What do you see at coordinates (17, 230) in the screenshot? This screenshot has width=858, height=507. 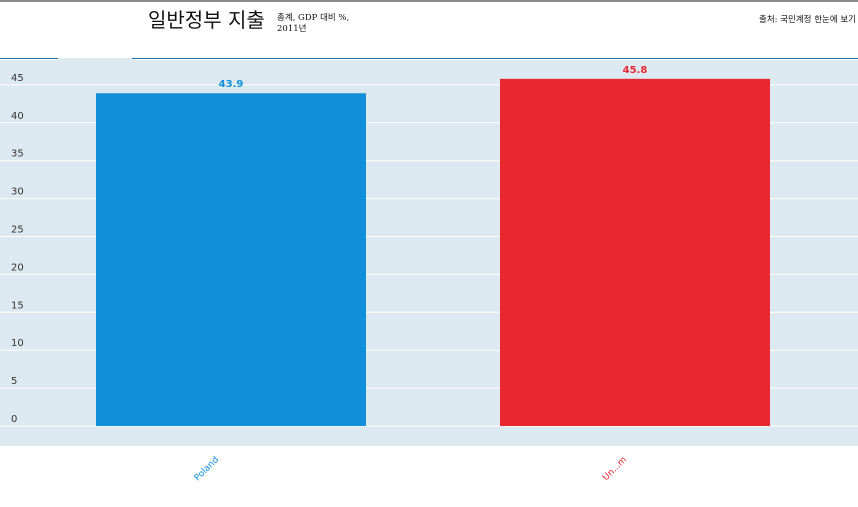 I see `y-tick-label-25: 25` at bounding box center [17, 230].